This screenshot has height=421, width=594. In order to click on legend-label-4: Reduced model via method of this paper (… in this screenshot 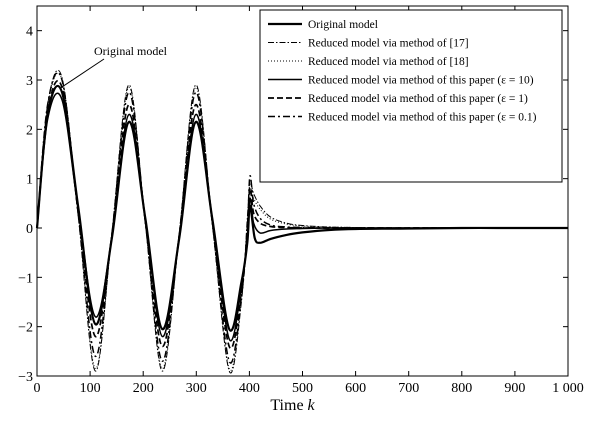, I will do `click(421, 81)`.